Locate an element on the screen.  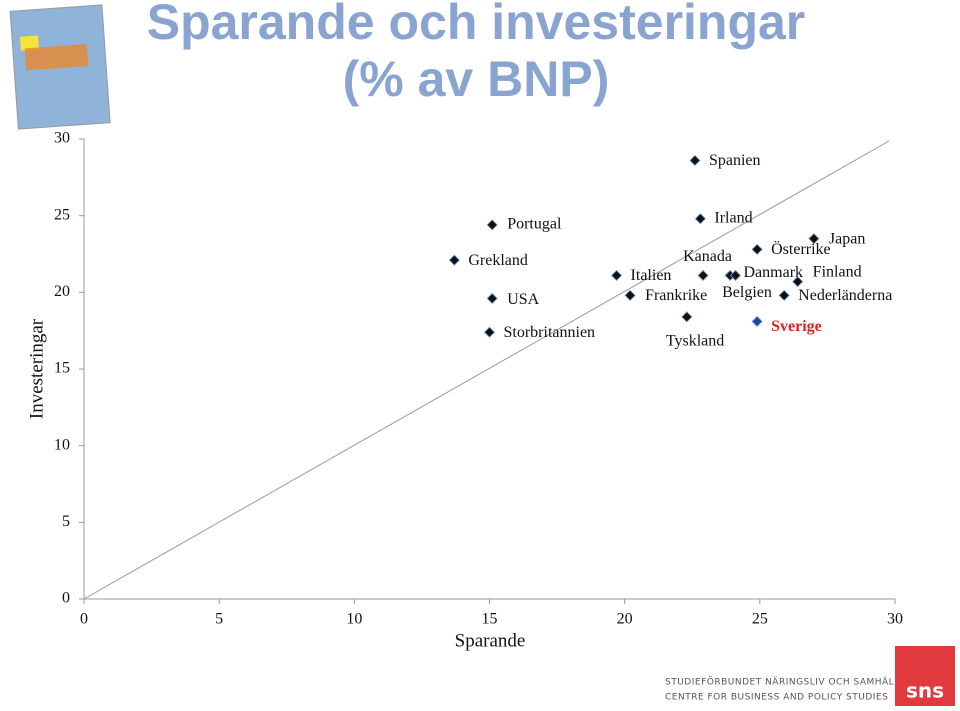
footer-org-sv: STUDIEFÖRBUNDET NÄRINGSLIV OCH SAMHÄLLE is located at coordinates (785, 682).